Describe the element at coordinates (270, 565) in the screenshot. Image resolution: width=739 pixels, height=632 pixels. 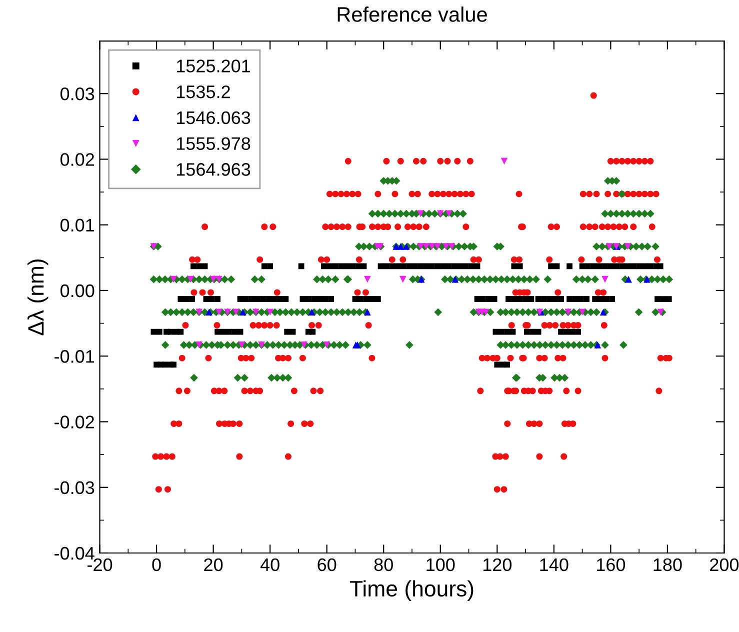
I see `x-tick-label: 40` at that location.